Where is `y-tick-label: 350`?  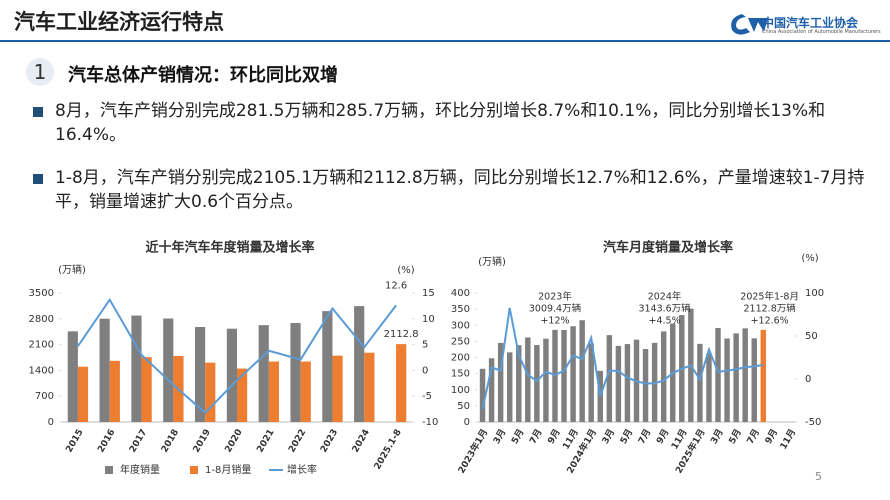
y-tick-label: 350 is located at coordinates (460, 309).